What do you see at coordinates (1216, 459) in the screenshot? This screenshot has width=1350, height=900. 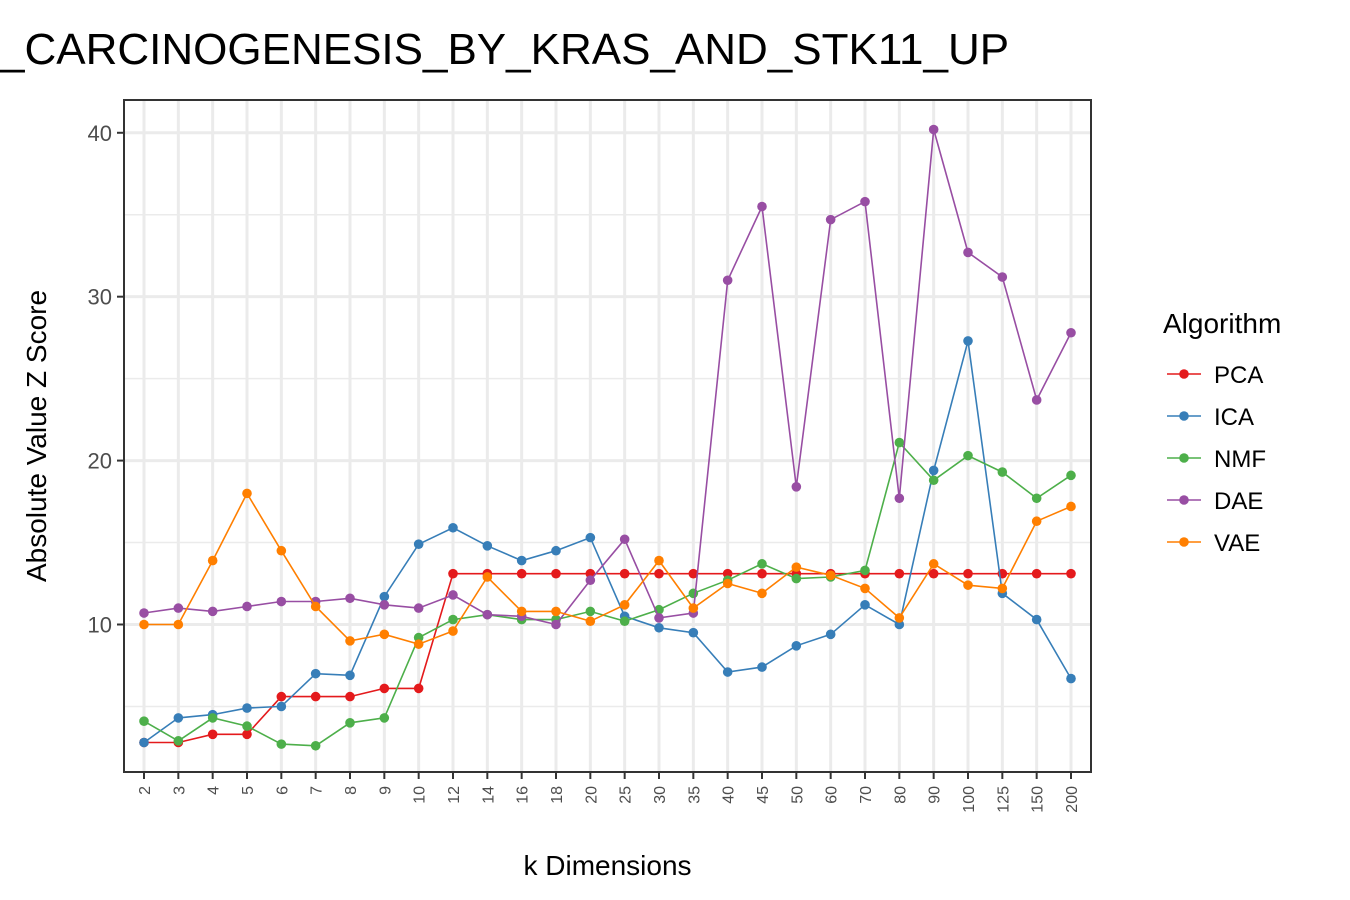 I see `legend-item-nmf: NMF` at bounding box center [1216, 459].